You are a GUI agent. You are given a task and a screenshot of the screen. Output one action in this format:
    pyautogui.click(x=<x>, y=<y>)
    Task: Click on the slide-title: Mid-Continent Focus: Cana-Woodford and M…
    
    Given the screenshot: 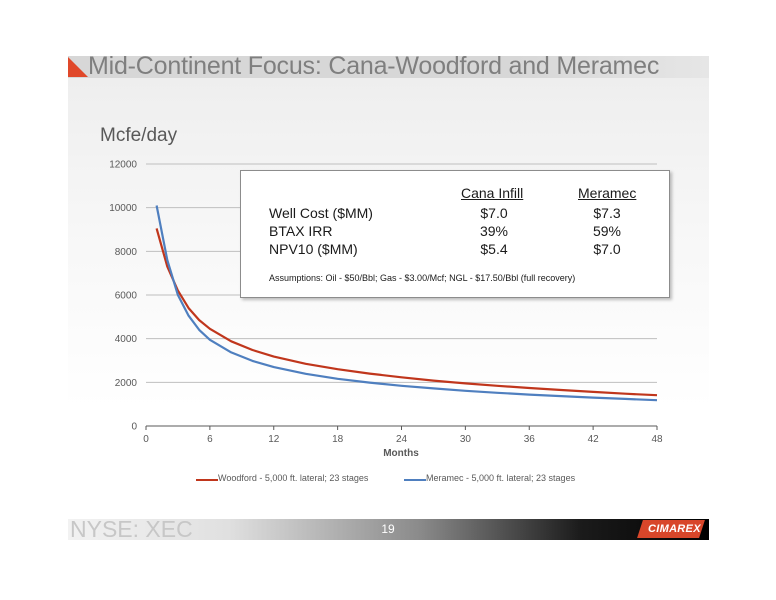 What is the action you would take?
    pyautogui.click(x=374, y=66)
    